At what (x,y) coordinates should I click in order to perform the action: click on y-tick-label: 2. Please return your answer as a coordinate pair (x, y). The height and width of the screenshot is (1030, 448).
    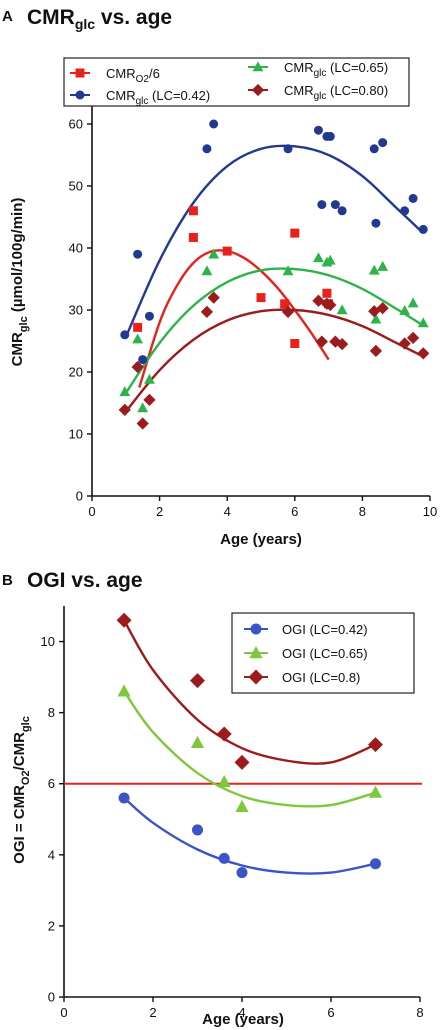
    Looking at the image, I should click on (51, 925).